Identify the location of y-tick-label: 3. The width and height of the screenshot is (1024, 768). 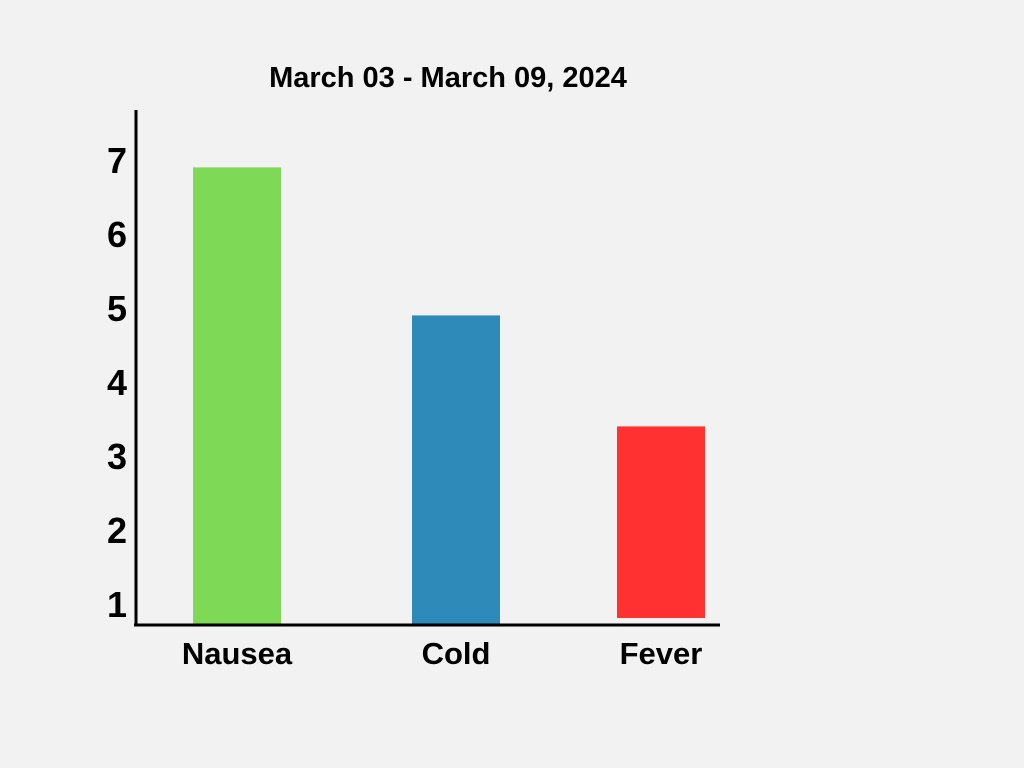
(117, 456).